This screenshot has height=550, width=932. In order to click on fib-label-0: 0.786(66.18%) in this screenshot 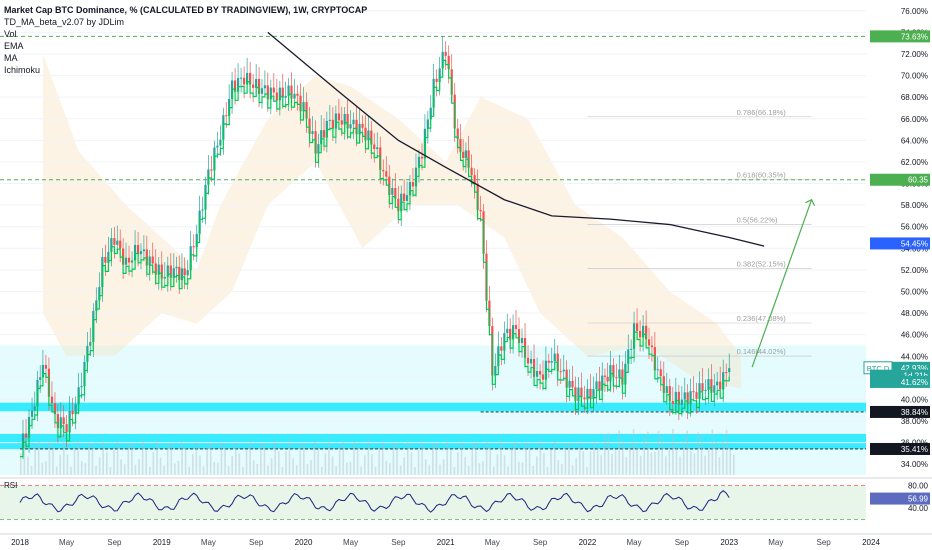, I will do `click(762, 112)`.